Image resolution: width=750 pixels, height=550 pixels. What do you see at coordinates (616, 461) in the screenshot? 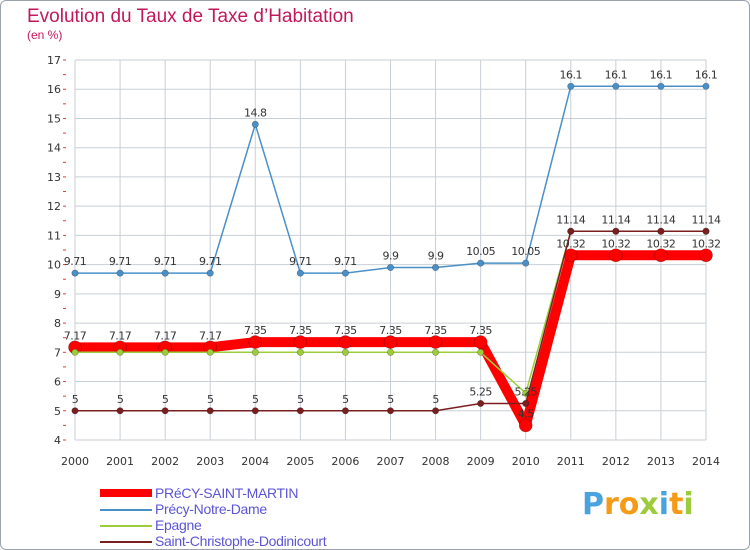
I see `x-tick-label: 2012` at bounding box center [616, 461].